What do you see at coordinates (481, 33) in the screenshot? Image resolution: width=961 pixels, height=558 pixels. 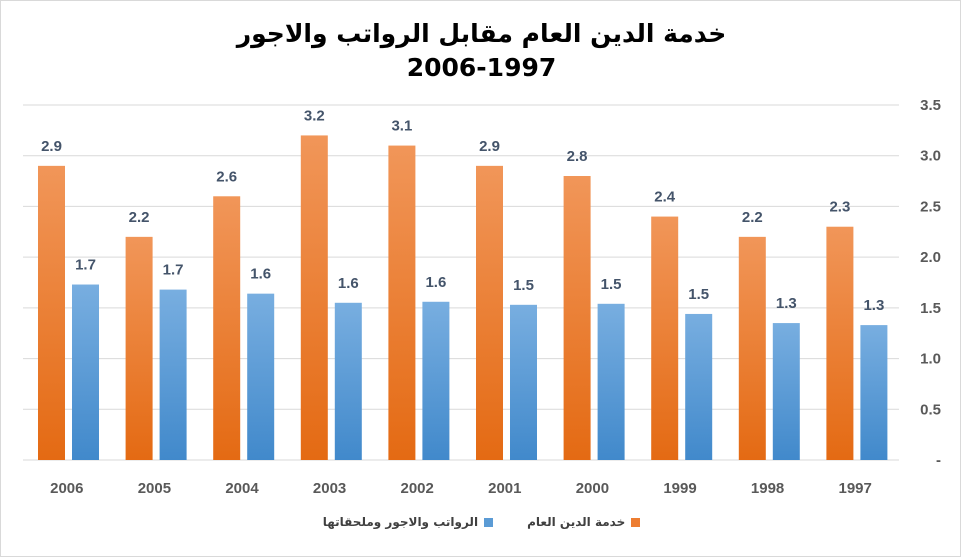 I see `chart-title: خدمة الدين العام مقابل الرواتب والاجور` at bounding box center [481, 33].